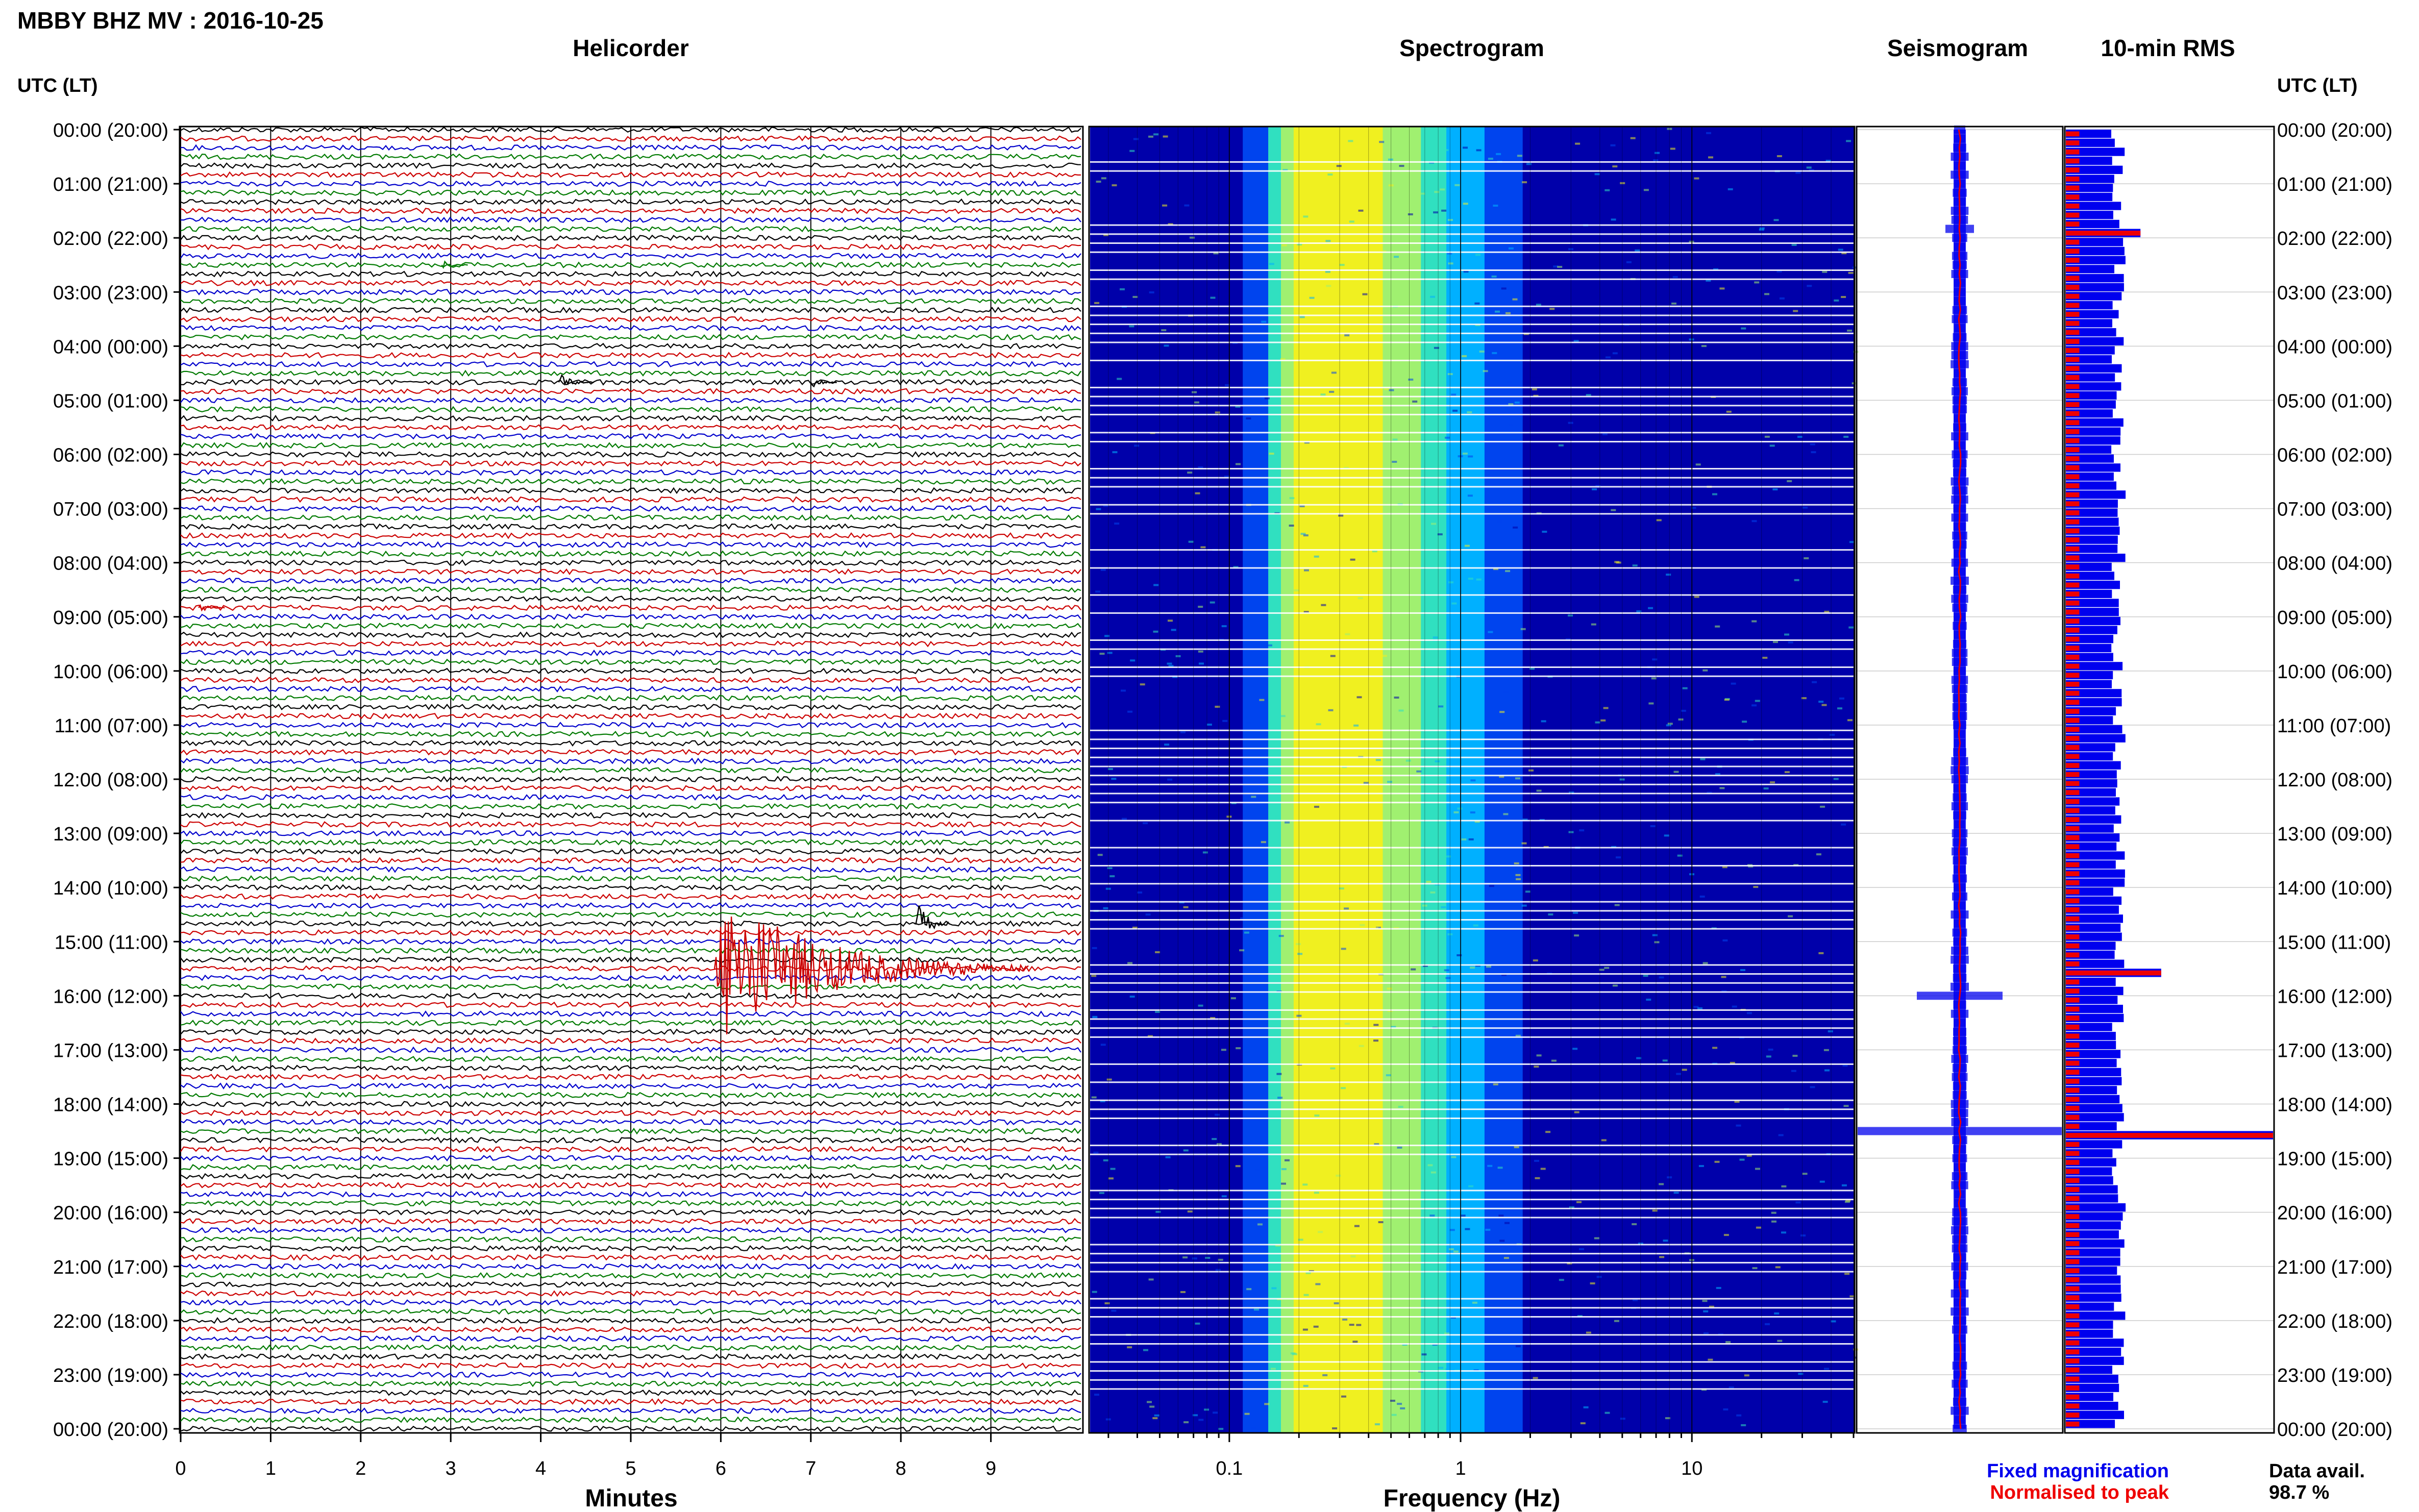 The width and height of the screenshot is (2419, 1512). What do you see at coordinates (110, 1159) in the screenshot?
I see `hour-label-left: 19:00 (15:00)` at bounding box center [110, 1159].